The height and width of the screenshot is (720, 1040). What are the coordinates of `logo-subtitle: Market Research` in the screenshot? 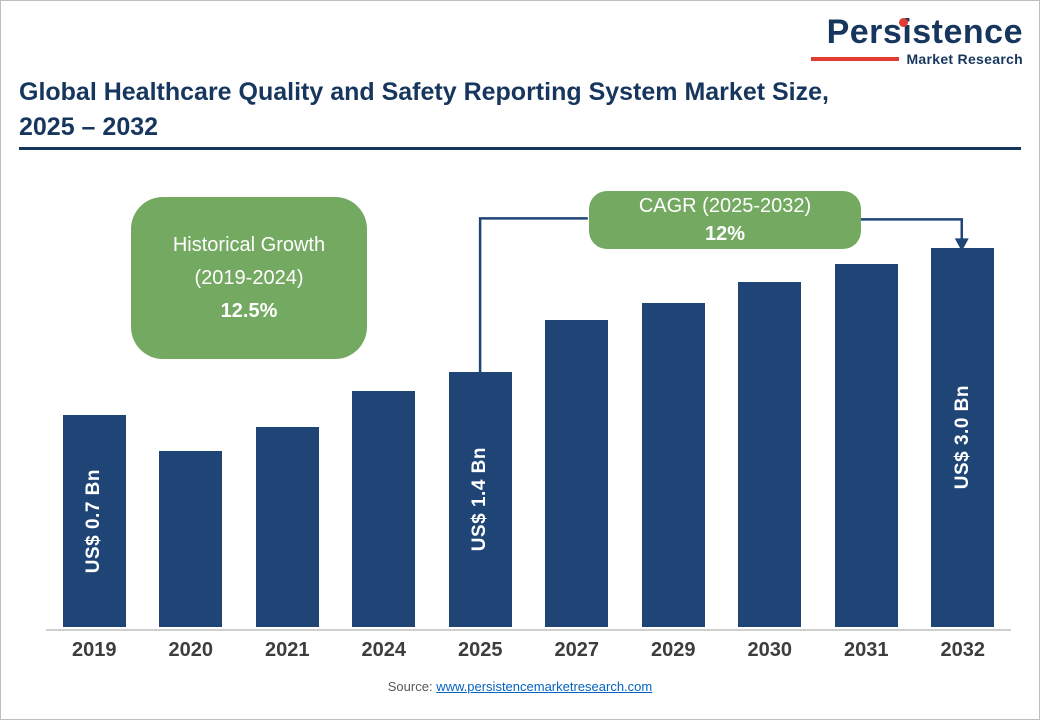 It's located at (964, 59).